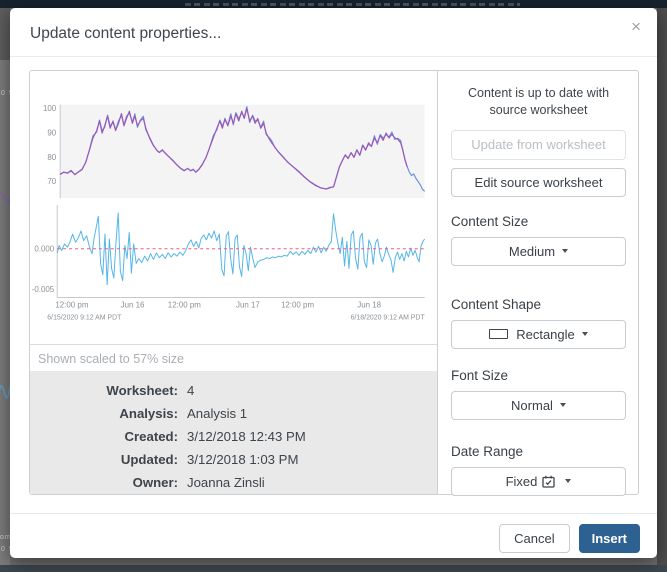  What do you see at coordinates (538, 182) in the screenshot?
I see `edit-source-worksheet-button: Edit source worksheet` at bounding box center [538, 182].